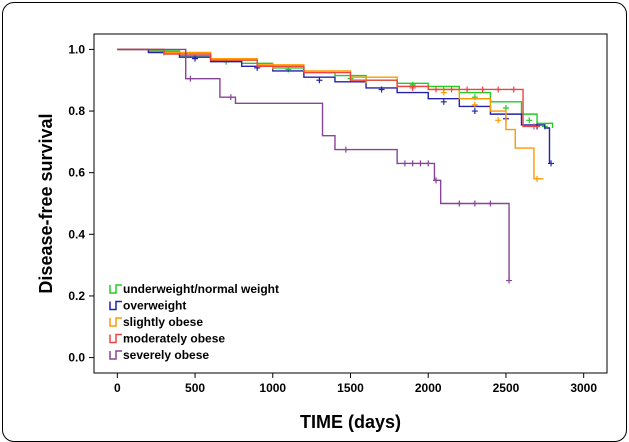 This screenshot has width=629, height=442. I want to click on x-axis-title: TIME (days), so click(350, 422).